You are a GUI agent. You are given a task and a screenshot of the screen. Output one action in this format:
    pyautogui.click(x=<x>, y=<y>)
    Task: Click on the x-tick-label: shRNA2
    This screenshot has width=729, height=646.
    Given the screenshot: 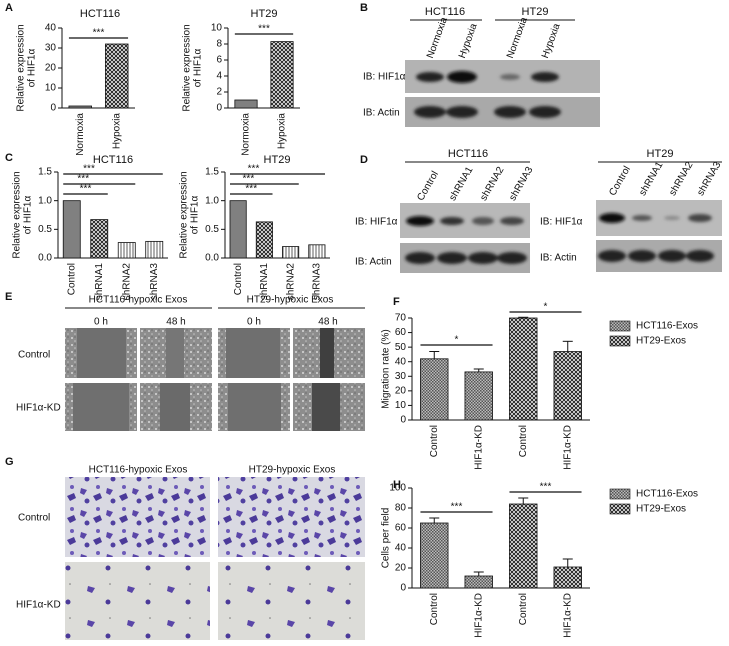 What is the action you would take?
    pyautogui.click(x=126, y=282)
    